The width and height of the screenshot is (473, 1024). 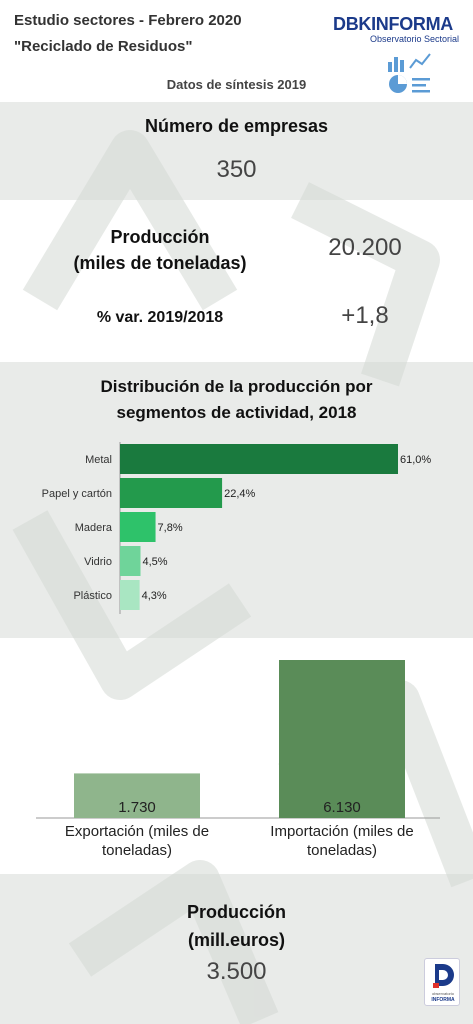 I want to click on logo-subtitle: Observatorio Sectorial, so click(x=415, y=39).